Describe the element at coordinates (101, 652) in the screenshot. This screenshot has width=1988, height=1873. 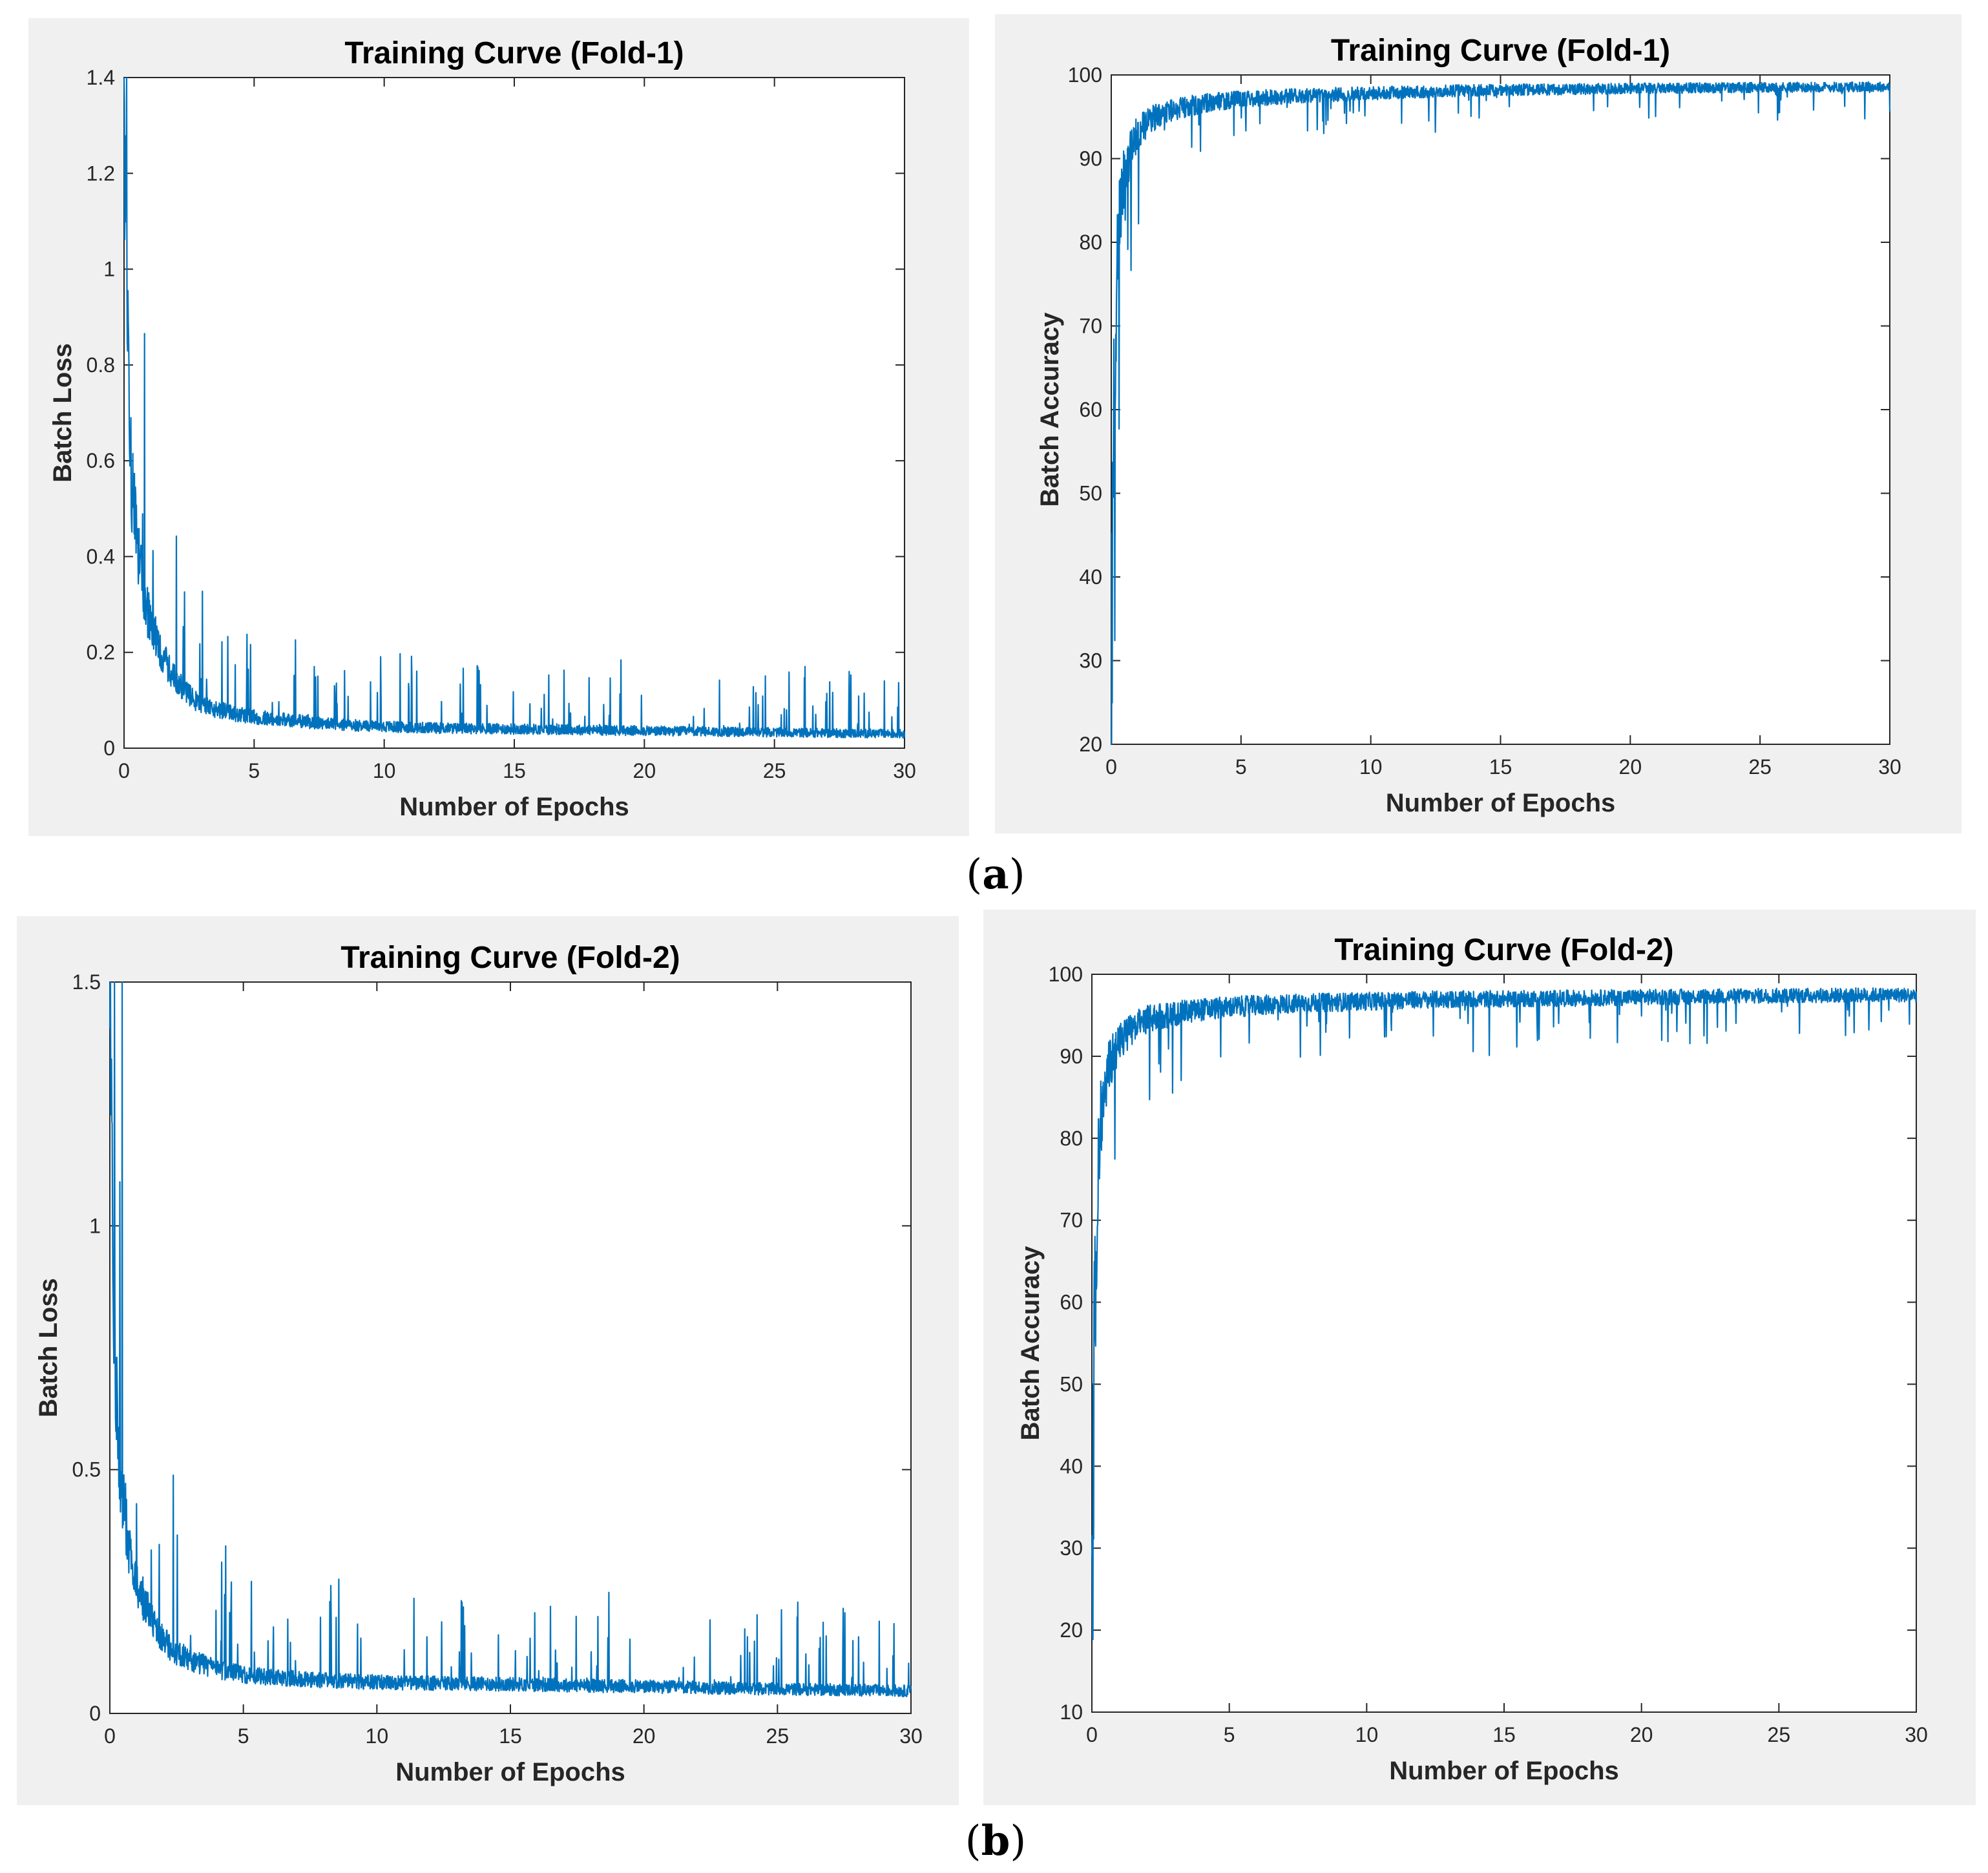
I see `y-tick-label: 0.2` at that location.